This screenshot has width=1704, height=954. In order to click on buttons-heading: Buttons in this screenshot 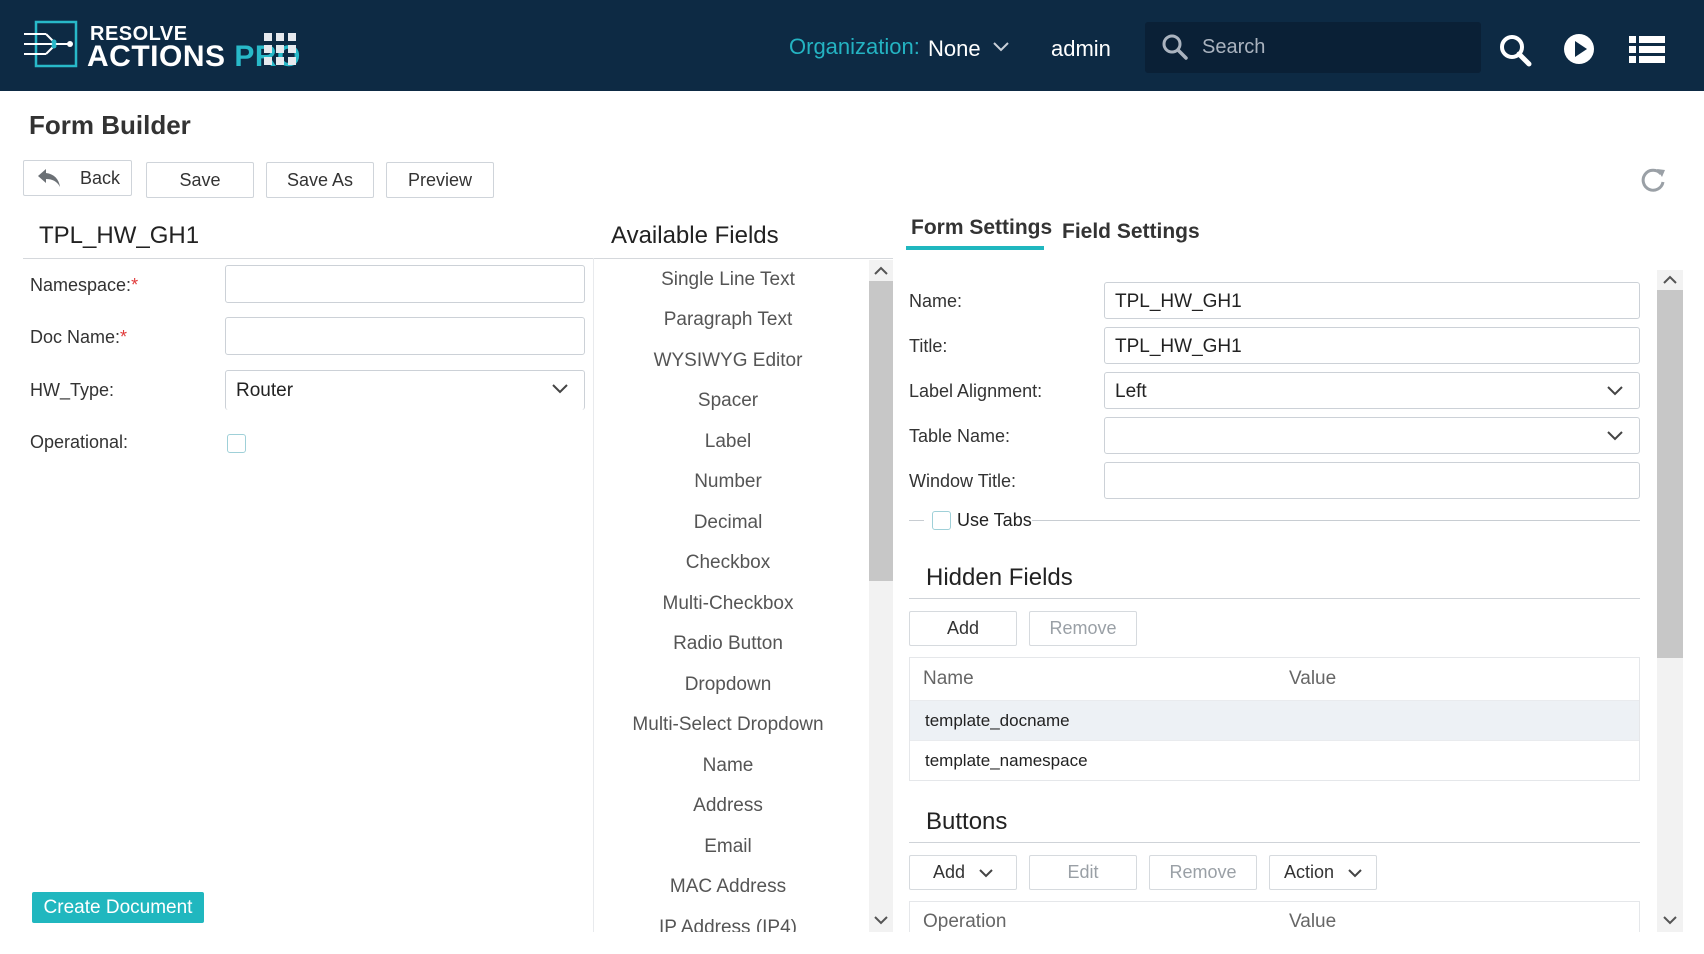, I will do `click(967, 821)`.